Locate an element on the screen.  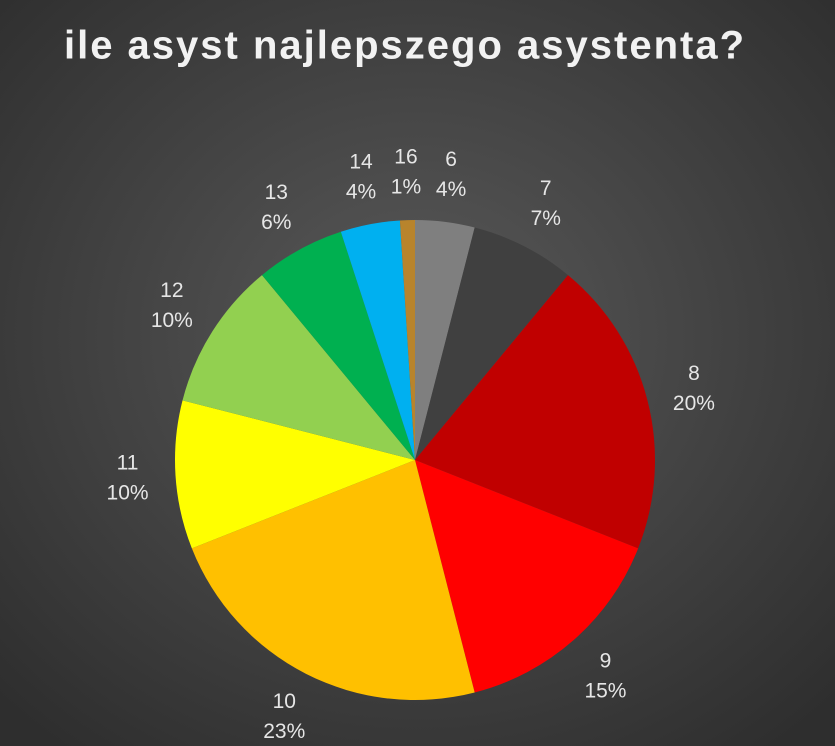
chart-title: ile asyst najlepszego asystenta? is located at coordinates (405, 46).